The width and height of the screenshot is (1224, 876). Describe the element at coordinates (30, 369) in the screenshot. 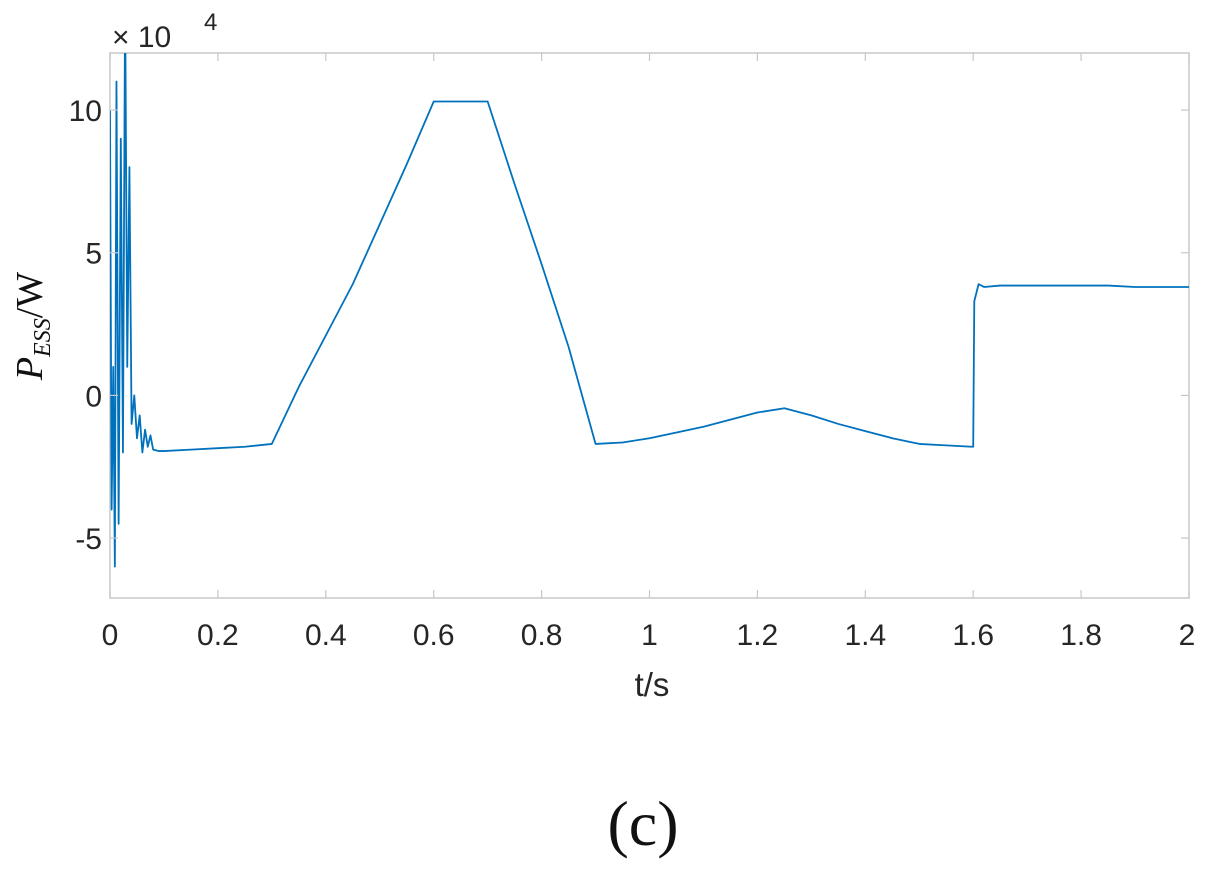

I see `y-axis-label-main: P` at that location.